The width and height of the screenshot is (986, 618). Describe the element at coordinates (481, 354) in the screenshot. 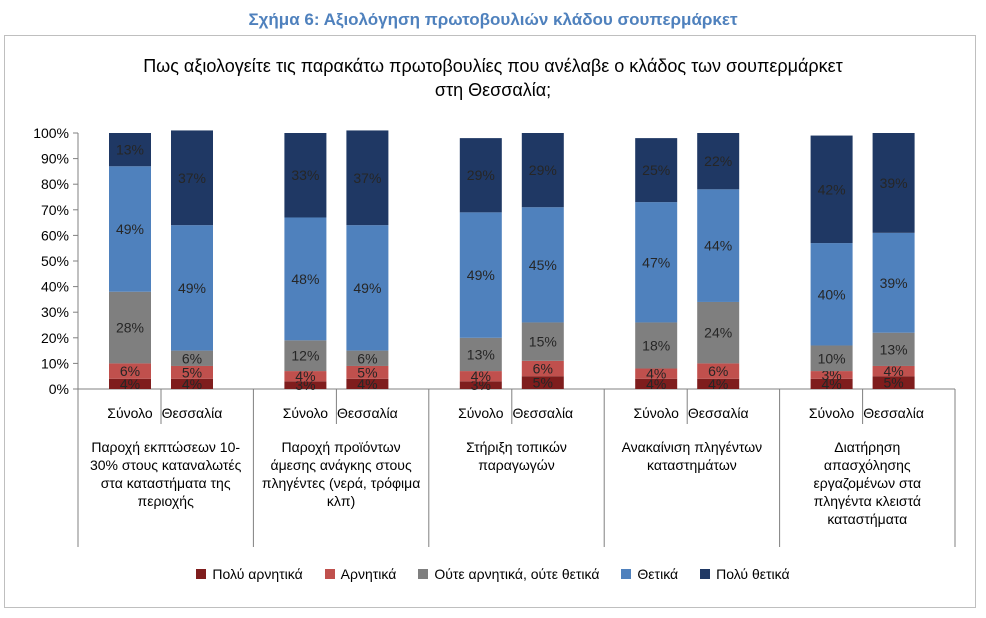

I see `data-label: 13%` at that location.